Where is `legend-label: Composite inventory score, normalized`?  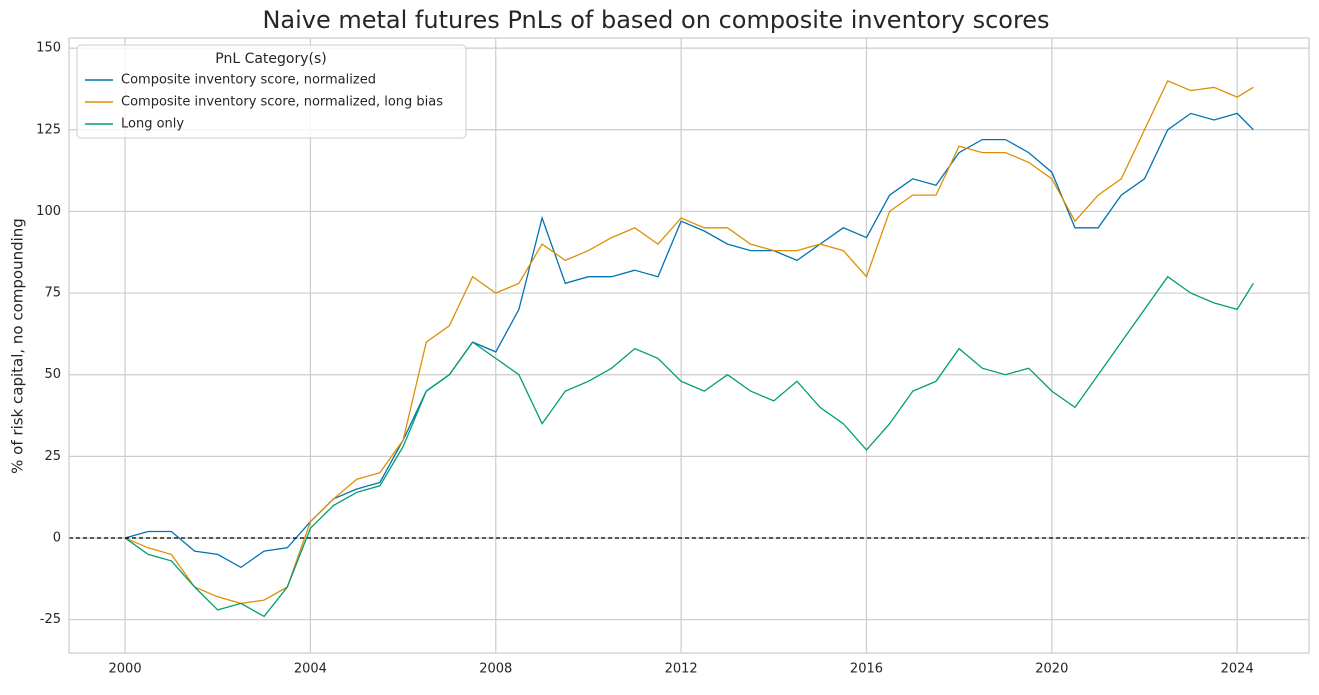
legend-label: Composite inventory score, normalized is located at coordinates (248, 80).